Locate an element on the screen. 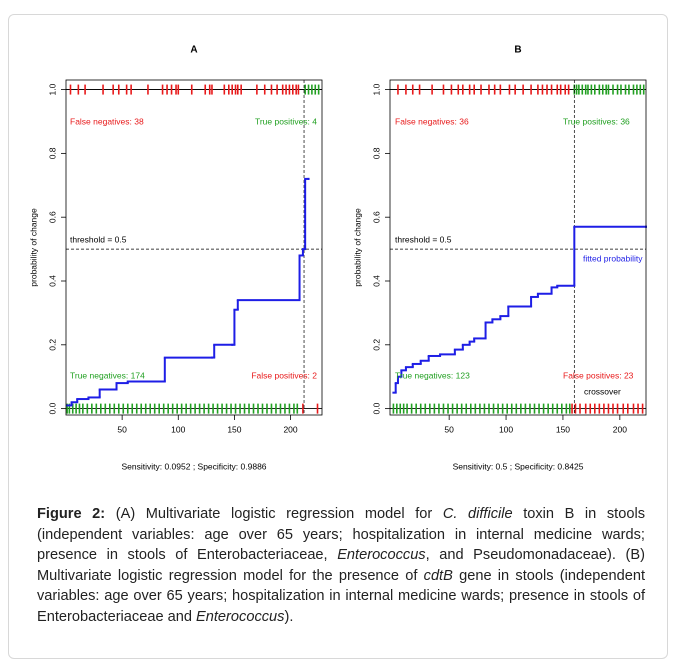  annotation: False negatives: 36 is located at coordinates (432, 121).